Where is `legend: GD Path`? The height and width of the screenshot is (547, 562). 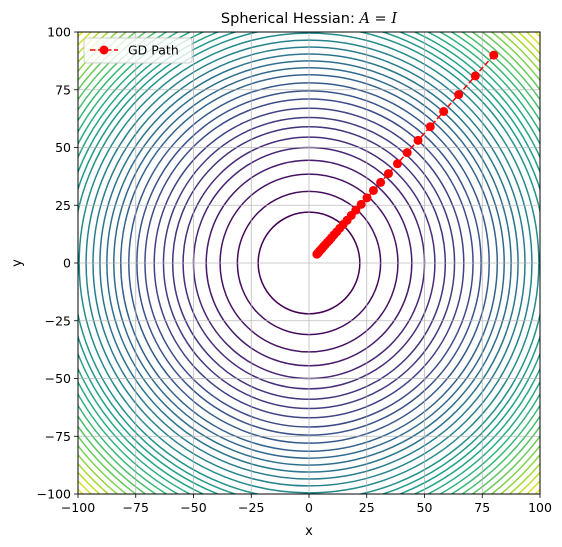 legend: GD Path is located at coordinates (138, 50).